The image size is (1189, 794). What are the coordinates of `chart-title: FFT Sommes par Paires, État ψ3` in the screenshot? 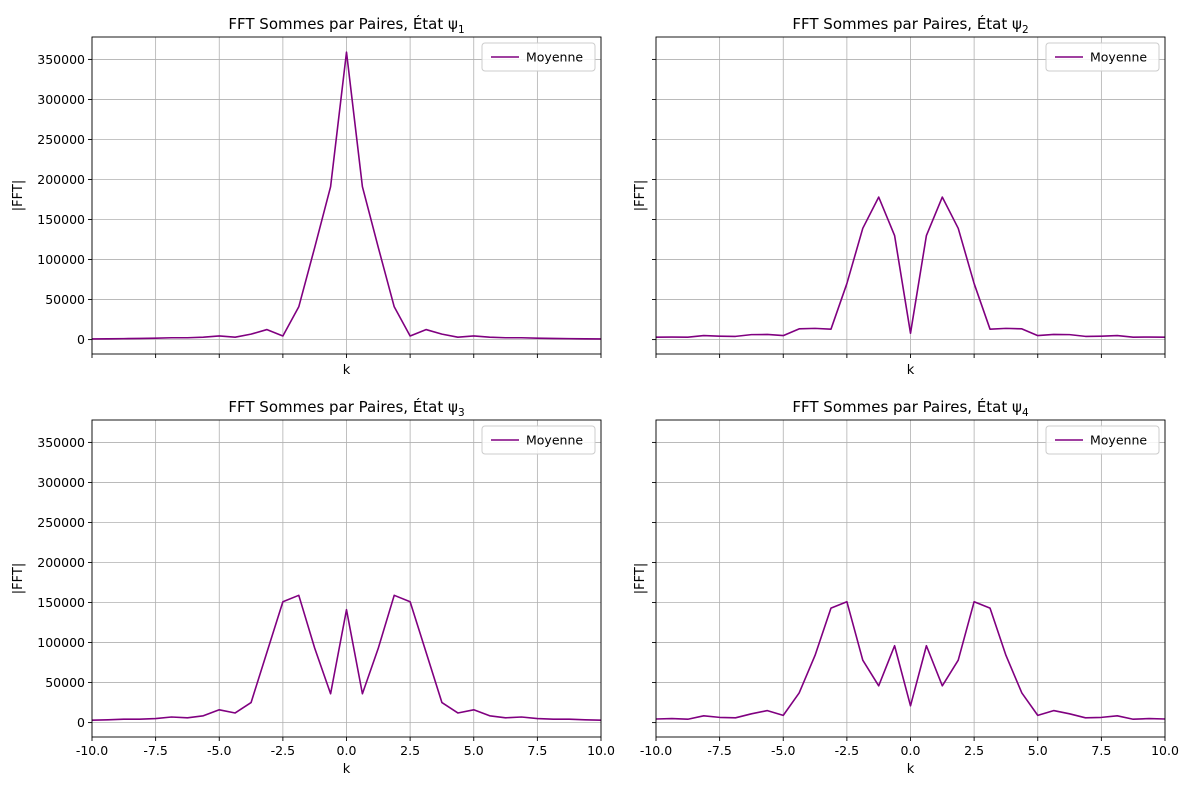 It's located at (346, 408).